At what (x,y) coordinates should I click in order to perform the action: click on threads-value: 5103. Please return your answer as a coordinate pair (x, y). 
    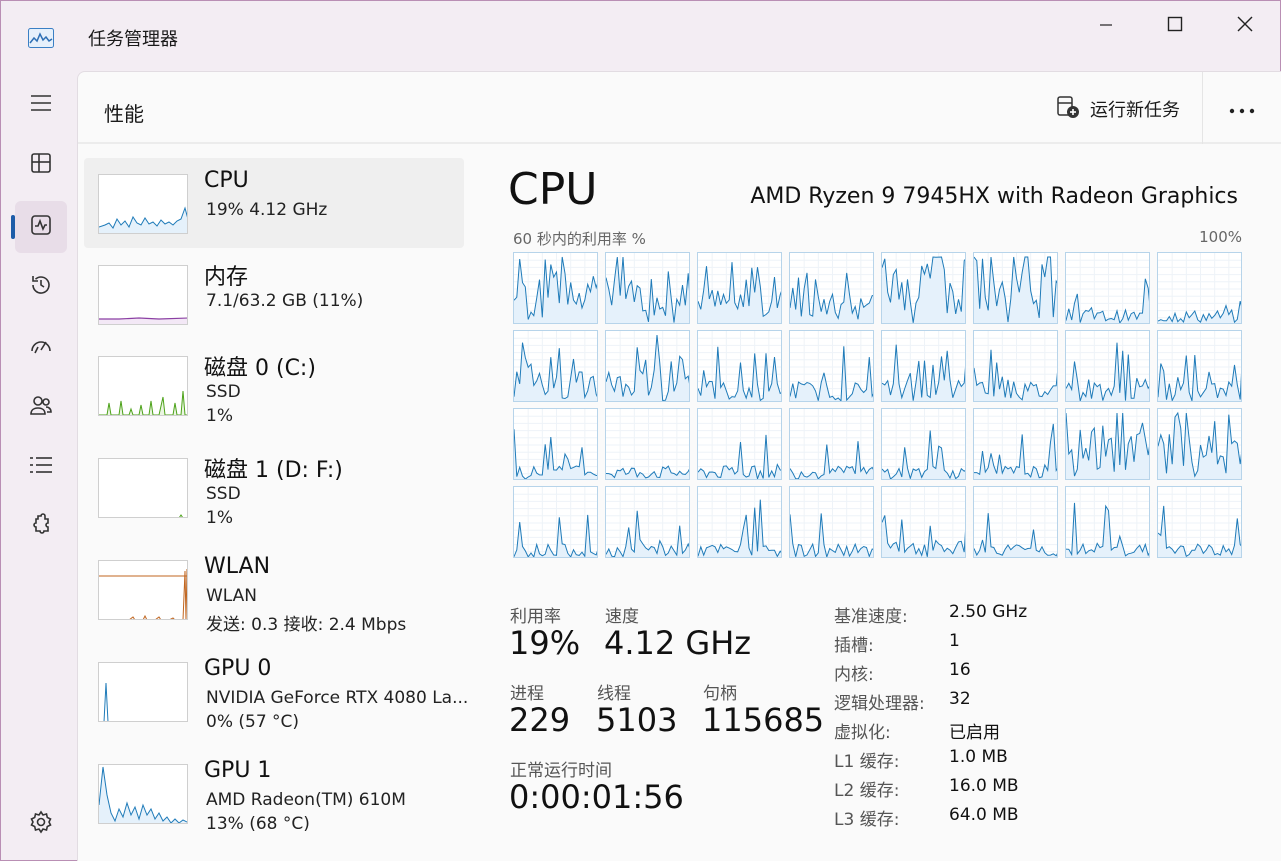
    Looking at the image, I should click on (637, 720).